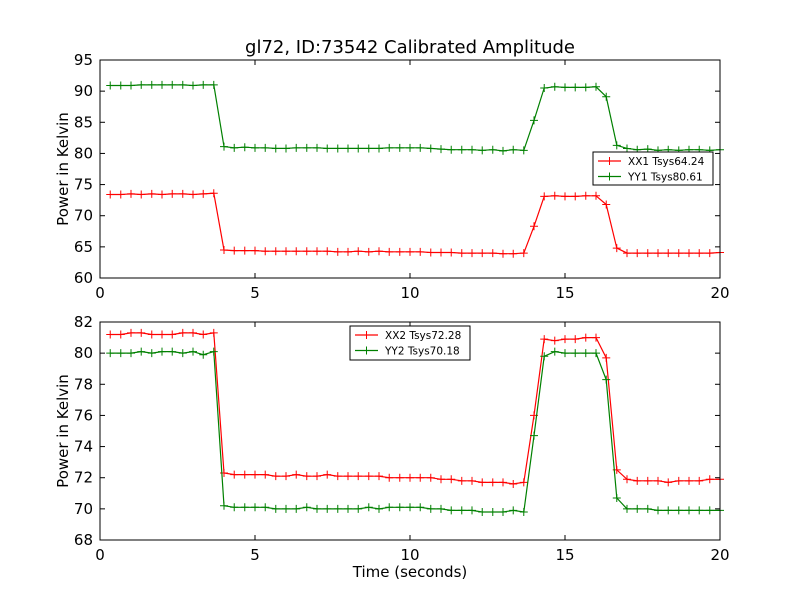 The height and width of the screenshot is (600, 800). Describe the element at coordinates (422, 352) in the screenshot. I see `legend-label: YY2 Tsys70.18` at that location.